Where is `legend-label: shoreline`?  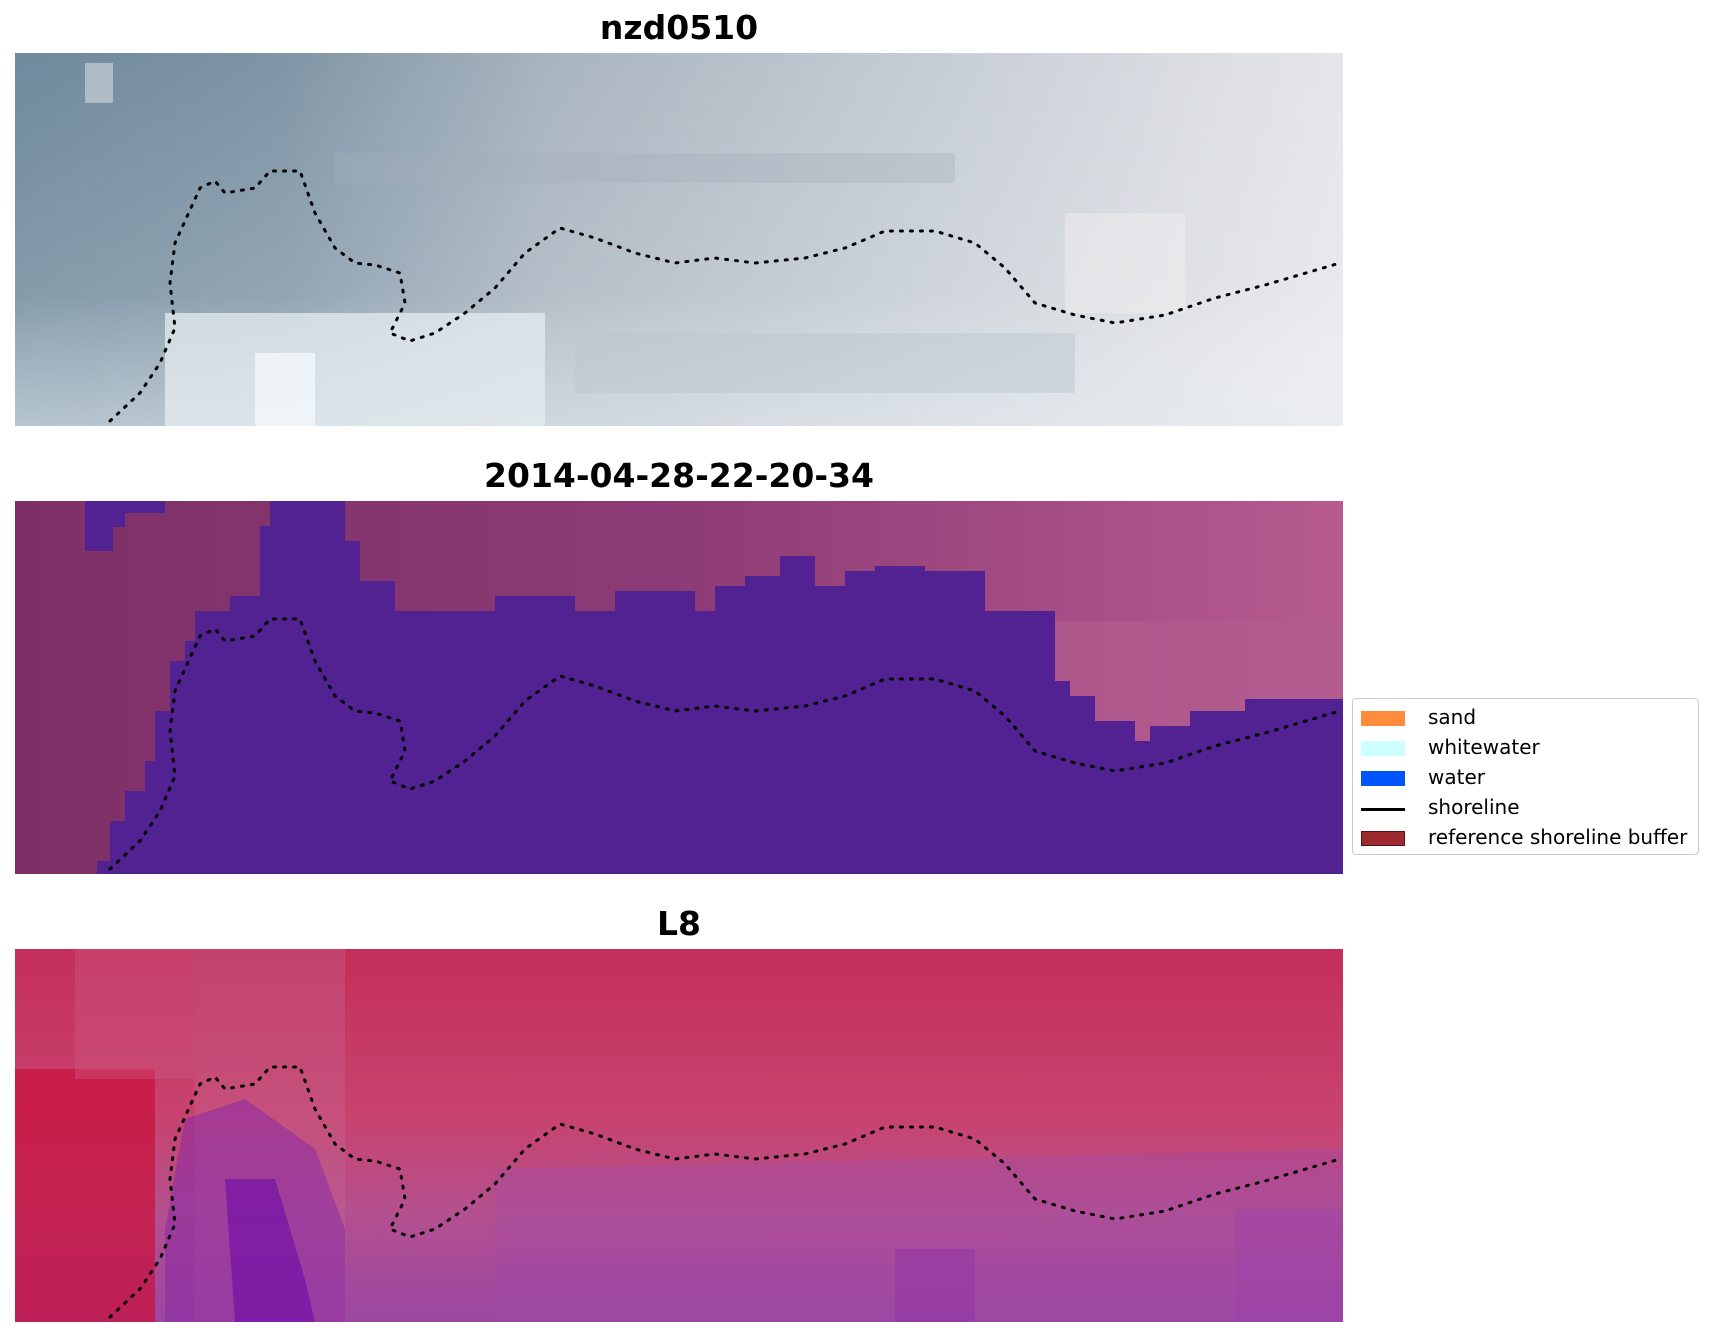 legend-label: shoreline is located at coordinates (1474, 807).